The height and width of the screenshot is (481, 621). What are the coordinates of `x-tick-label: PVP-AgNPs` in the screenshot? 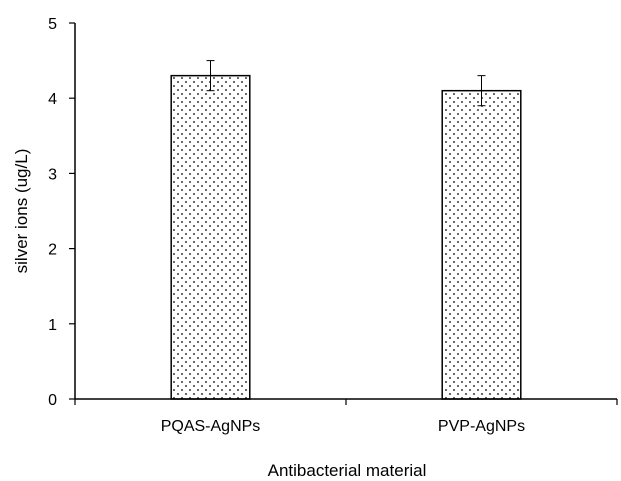 It's located at (481, 426).